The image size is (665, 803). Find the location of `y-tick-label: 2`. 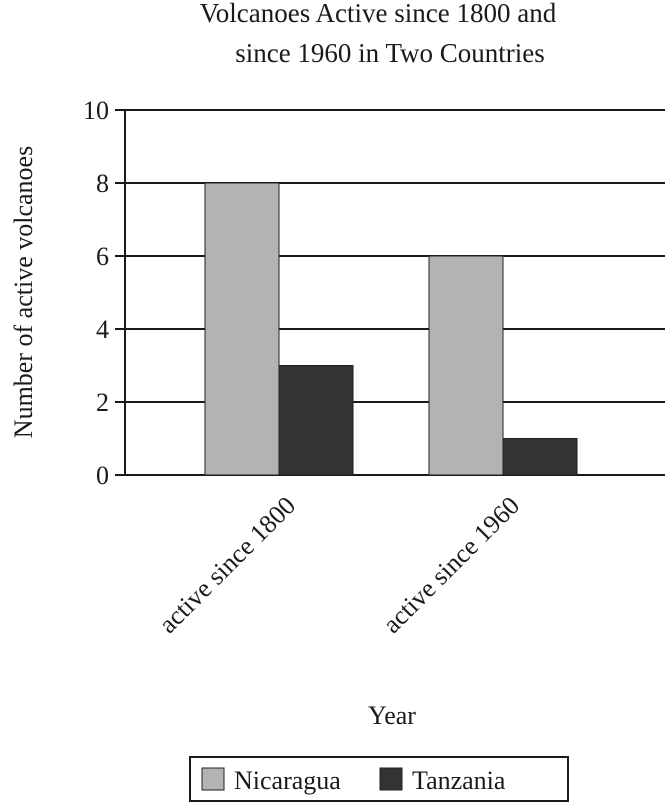

y-tick-label: 2 is located at coordinates (102, 402).